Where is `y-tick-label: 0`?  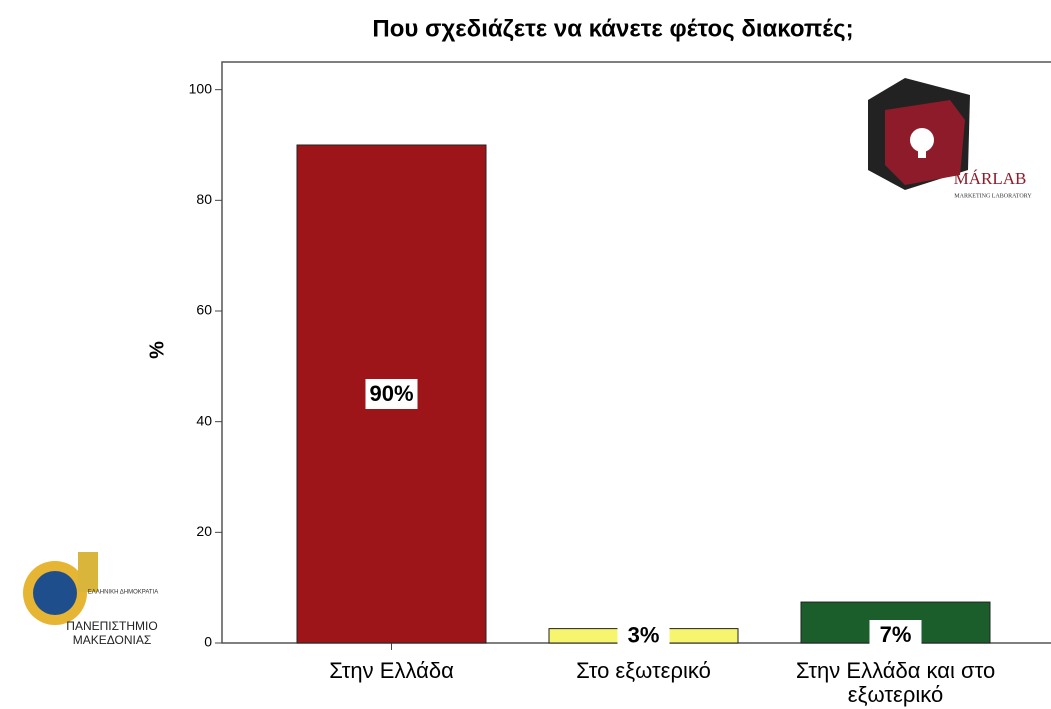 y-tick-label: 0 is located at coordinates (208, 642).